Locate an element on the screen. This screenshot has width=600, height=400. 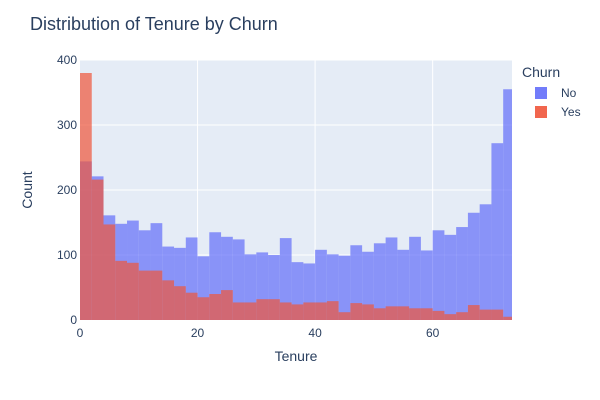
y-tick-label: 300 is located at coordinates (67, 125).